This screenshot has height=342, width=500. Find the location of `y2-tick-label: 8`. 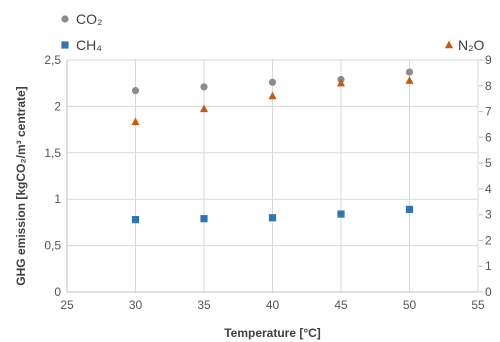

y2-tick-label: 8 is located at coordinates (488, 86).